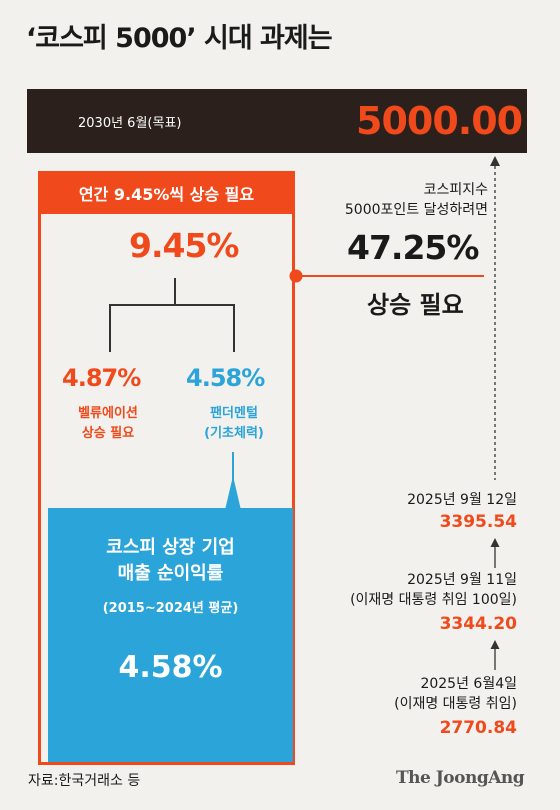 The image size is (560, 810). Describe the element at coordinates (433, 590) in the screenshot. I see `date-label: 2025년 9월 11일 (이재명 대통령 취임 100일)` at that location.